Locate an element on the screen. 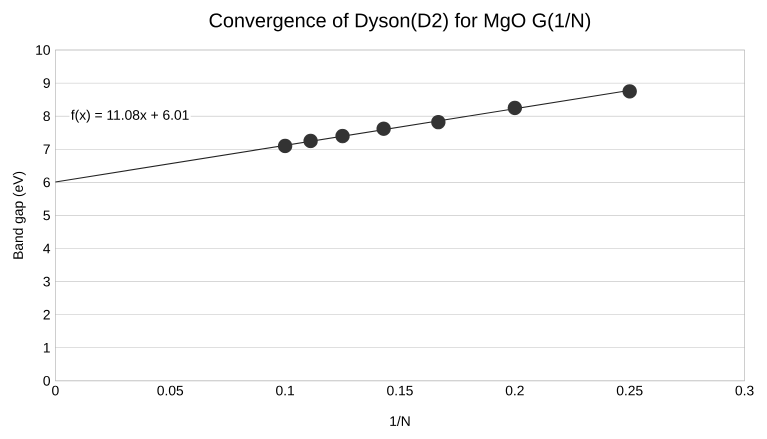  y-tick-label: 5 is located at coordinates (46, 215).